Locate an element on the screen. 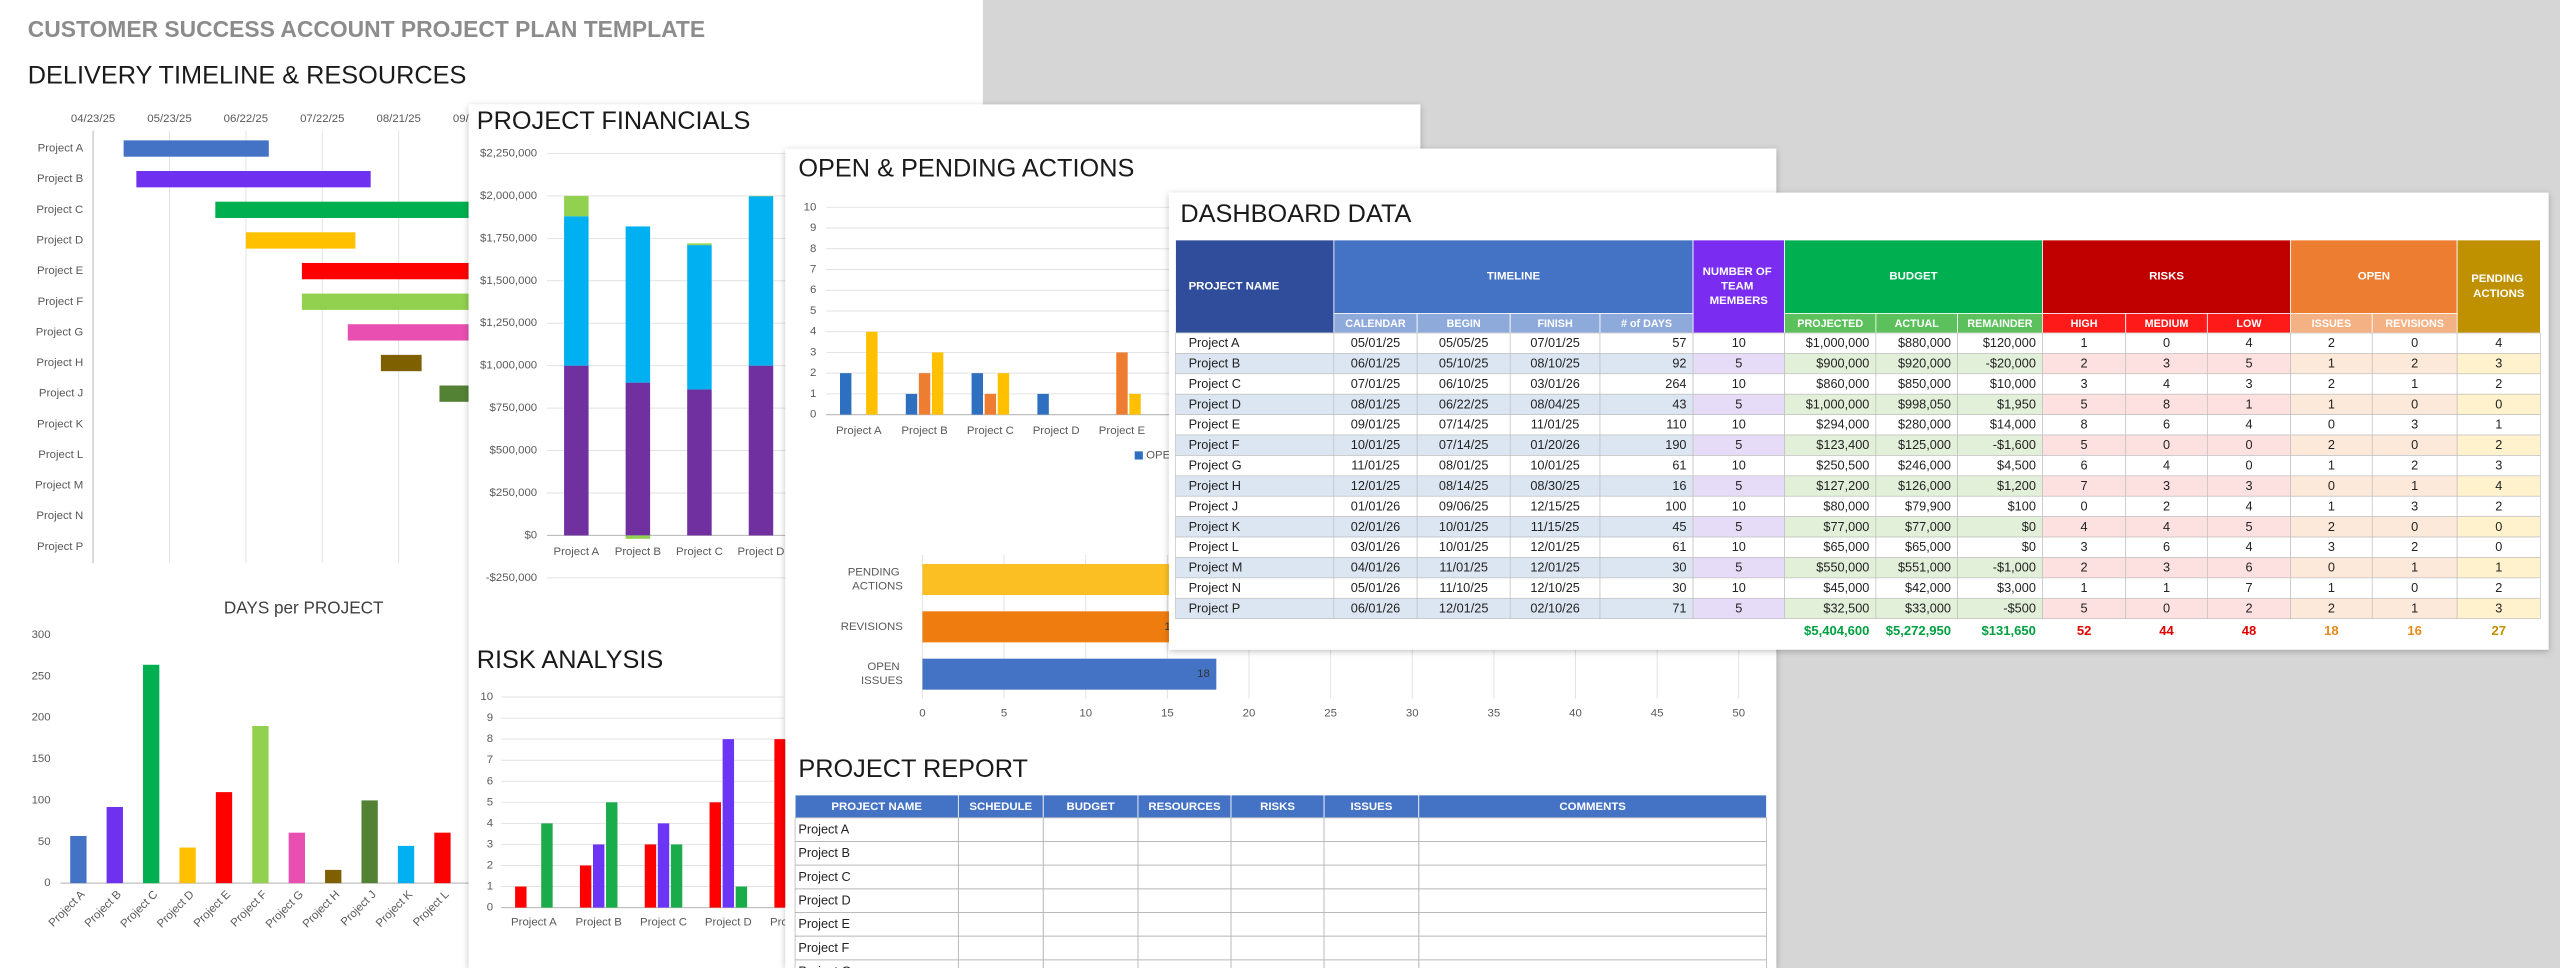 This screenshot has height=968, width=2560. total-text: 44 is located at coordinates (2166, 630).